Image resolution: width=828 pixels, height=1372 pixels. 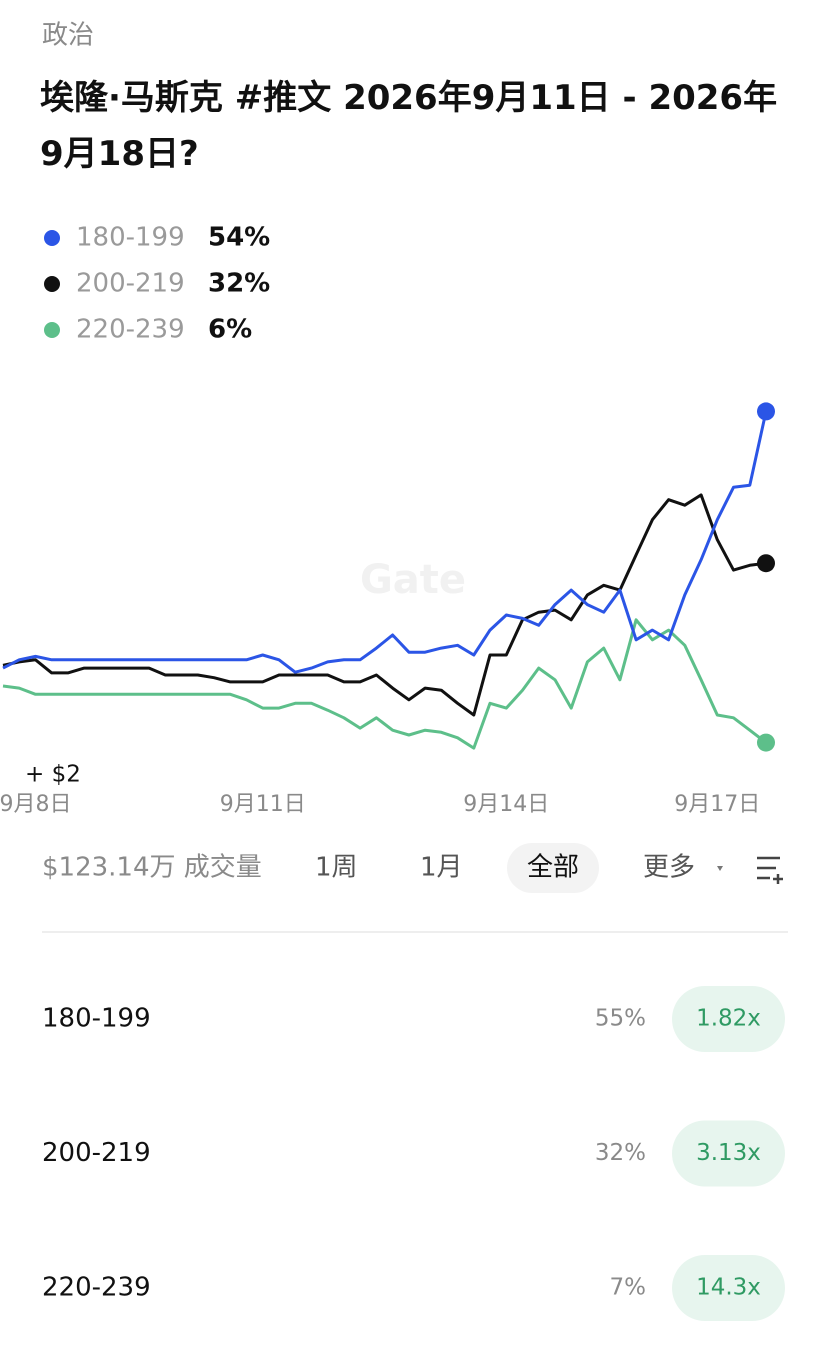 I want to click on x-tick-label: 9月17日, so click(x=717, y=804).